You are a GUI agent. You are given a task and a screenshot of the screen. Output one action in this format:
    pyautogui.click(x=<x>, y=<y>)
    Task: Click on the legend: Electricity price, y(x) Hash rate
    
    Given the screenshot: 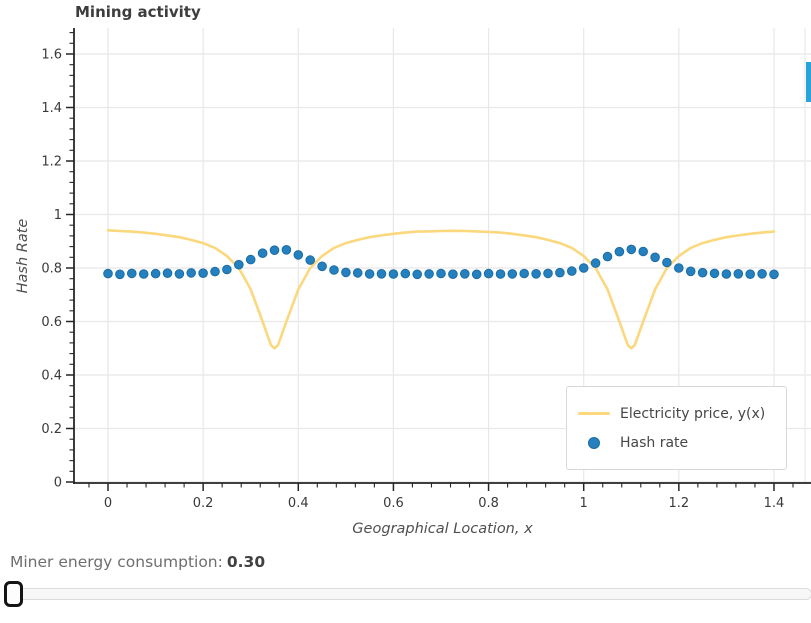 What is the action you would take?
    pyautogui.click(x=676, y=428)
    